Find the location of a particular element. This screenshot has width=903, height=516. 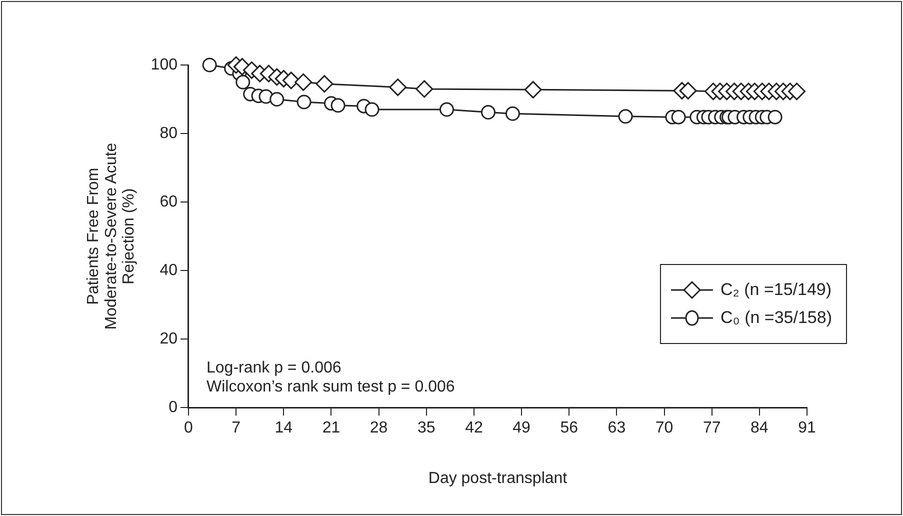

x-tick-label: 84 is located at coordinates (759, 428).